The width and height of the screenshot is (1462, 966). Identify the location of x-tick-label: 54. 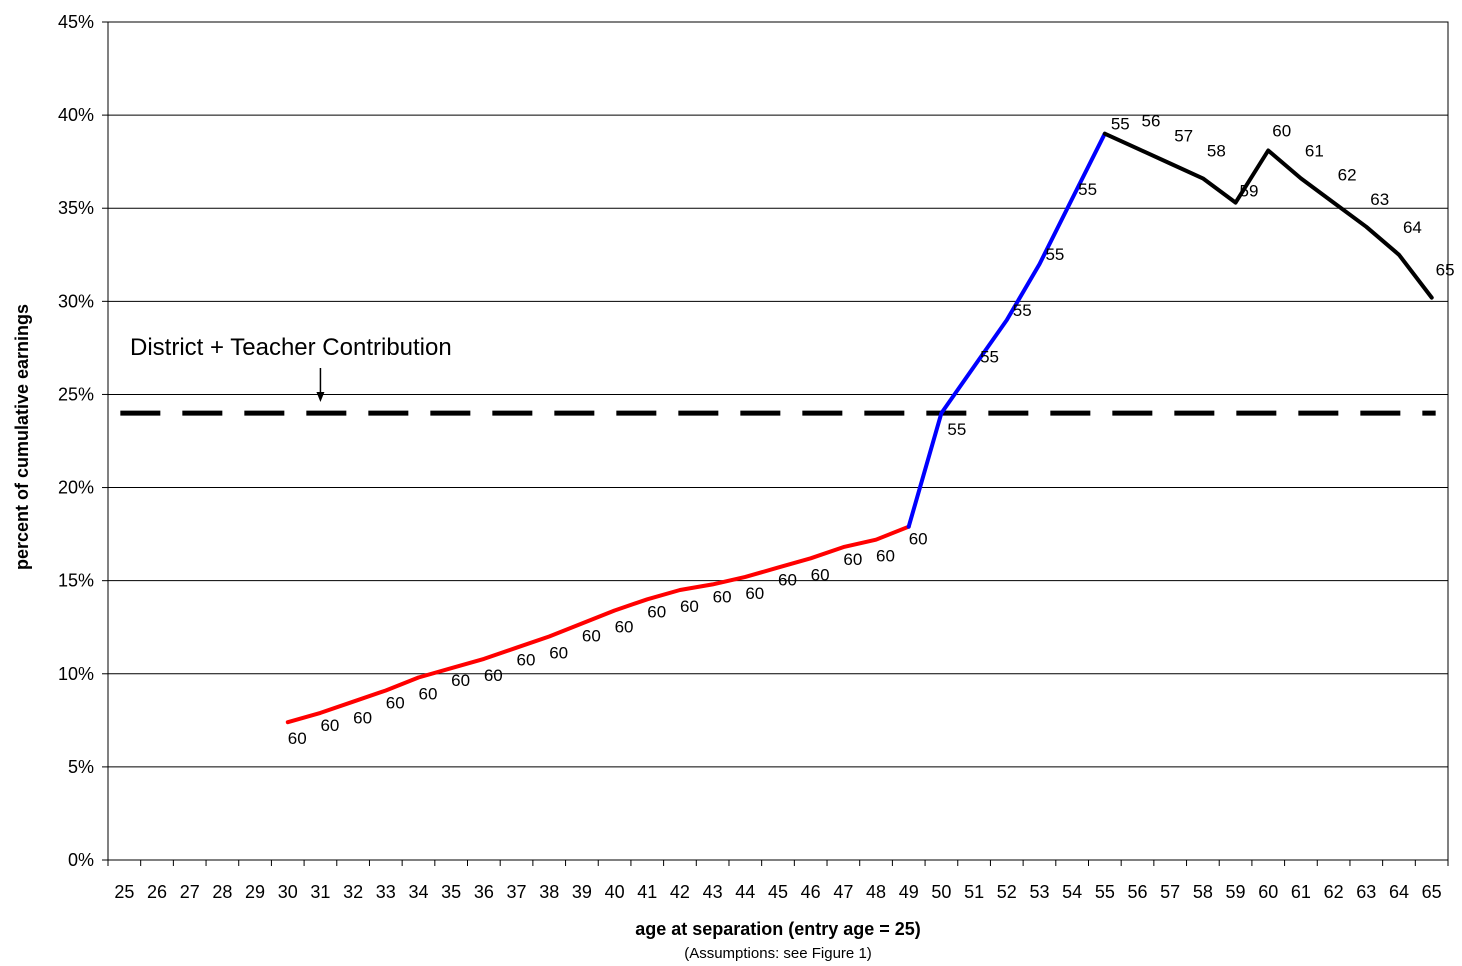
(1072, 892).